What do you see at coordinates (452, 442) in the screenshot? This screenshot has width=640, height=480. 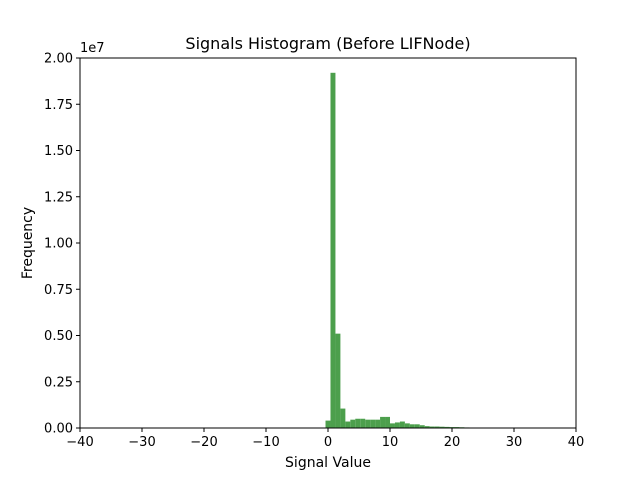 I see `x-tick-label: 20` at bounding box center [452, 442].